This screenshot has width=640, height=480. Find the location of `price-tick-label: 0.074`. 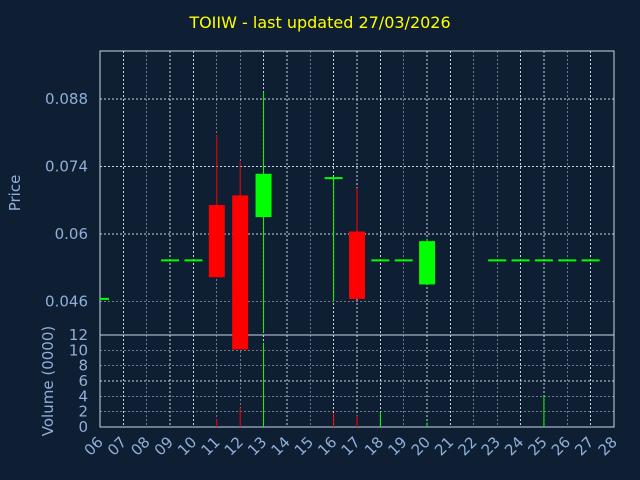

price-tick-label: 0.074 is located at coordinates (66, 167).